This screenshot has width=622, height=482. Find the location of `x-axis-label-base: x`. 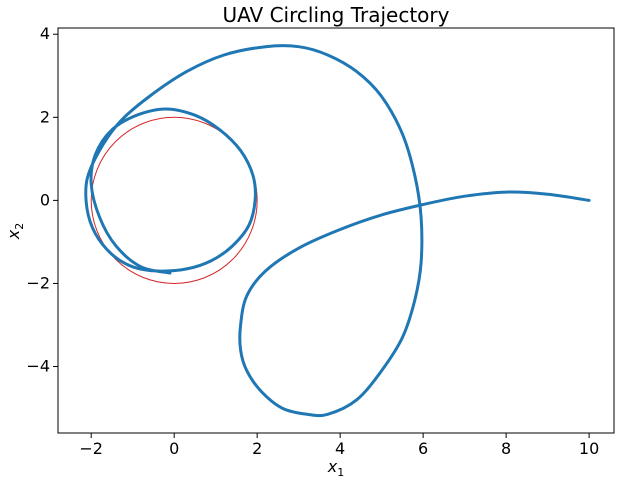

x-axis-label-base: x is located at coordinates (332, 466).